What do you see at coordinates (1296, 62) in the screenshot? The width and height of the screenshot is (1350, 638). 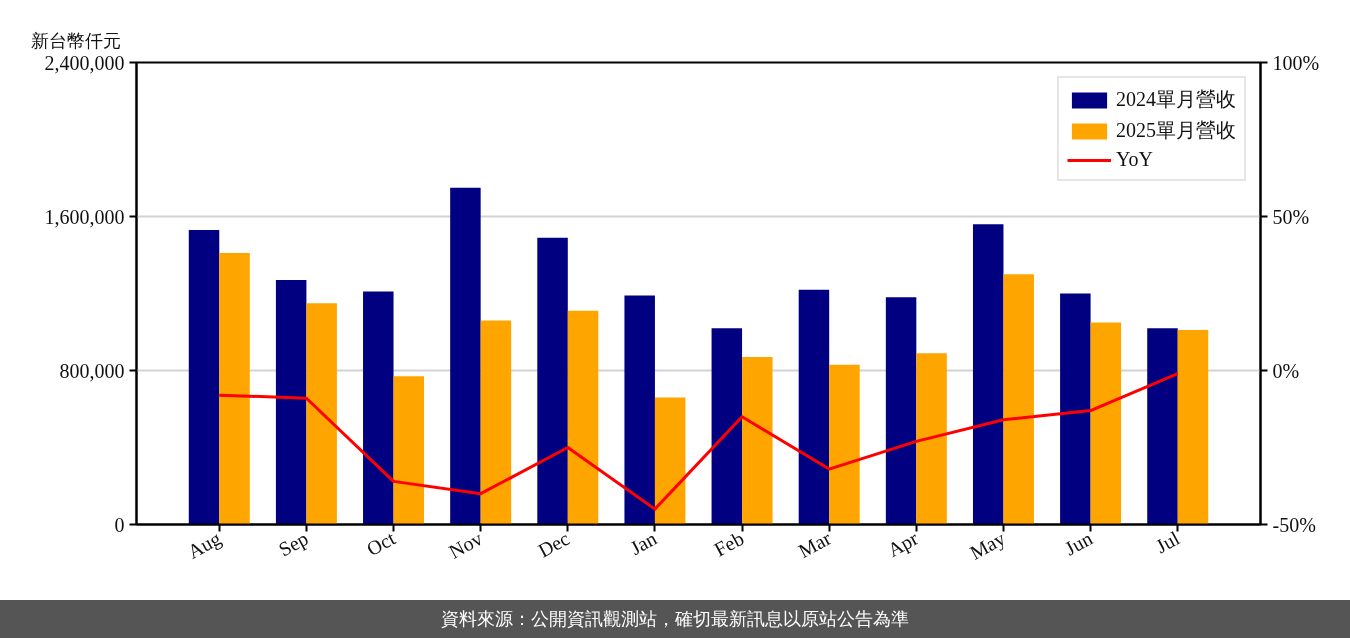 I see `y2-tick-label: 100%` at bounding box center [1296, 62].